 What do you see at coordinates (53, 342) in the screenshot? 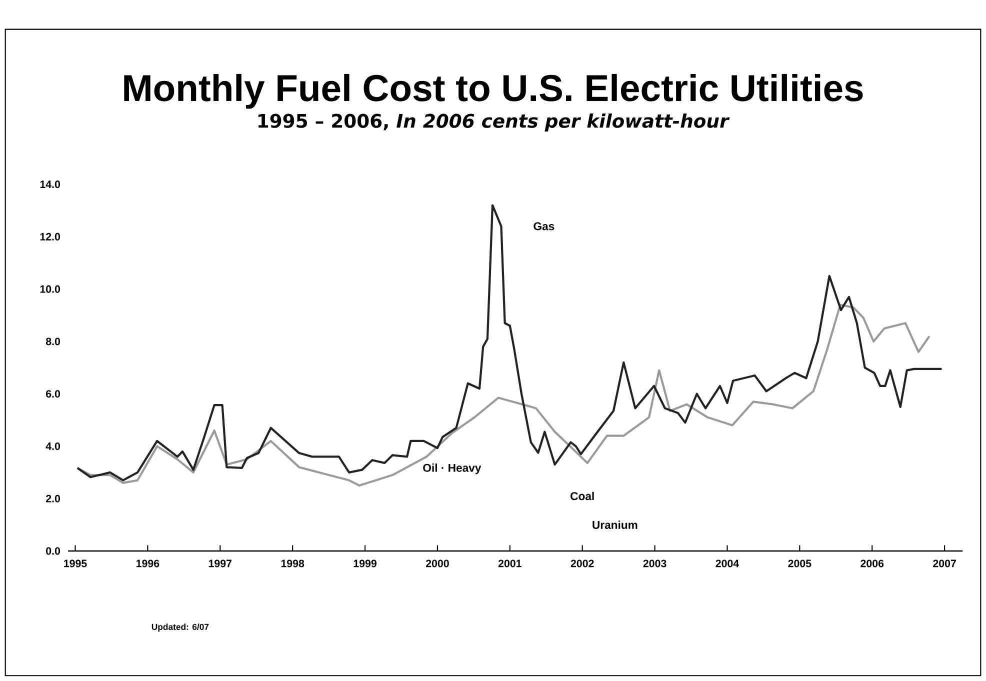
I see `y-tick-label: 8.0` at bounding box center [53, 342].